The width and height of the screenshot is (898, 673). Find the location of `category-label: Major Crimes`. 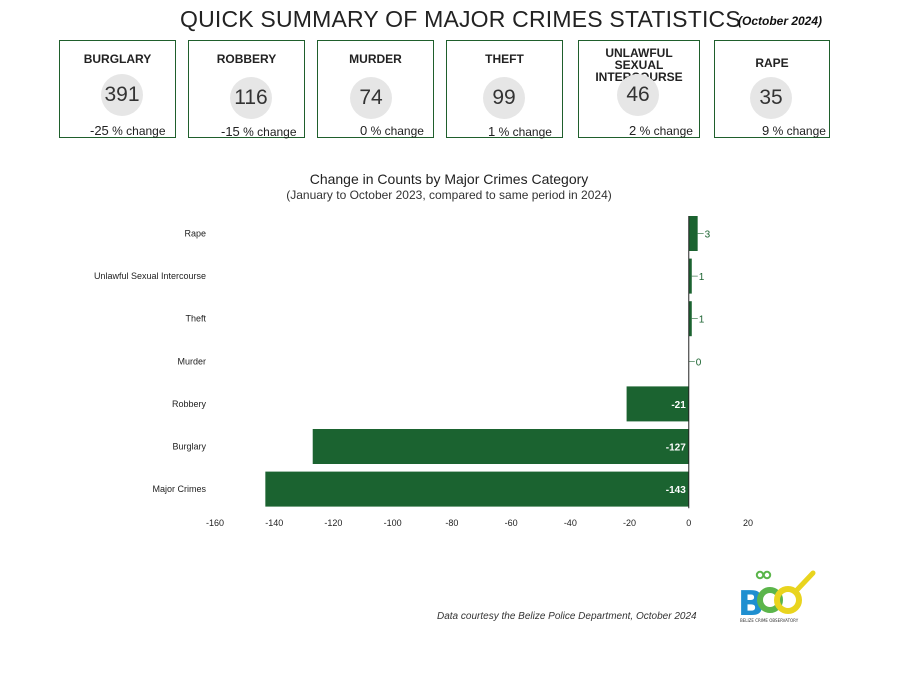

category-label: Major Crimes is located at coordinates (179, 489).